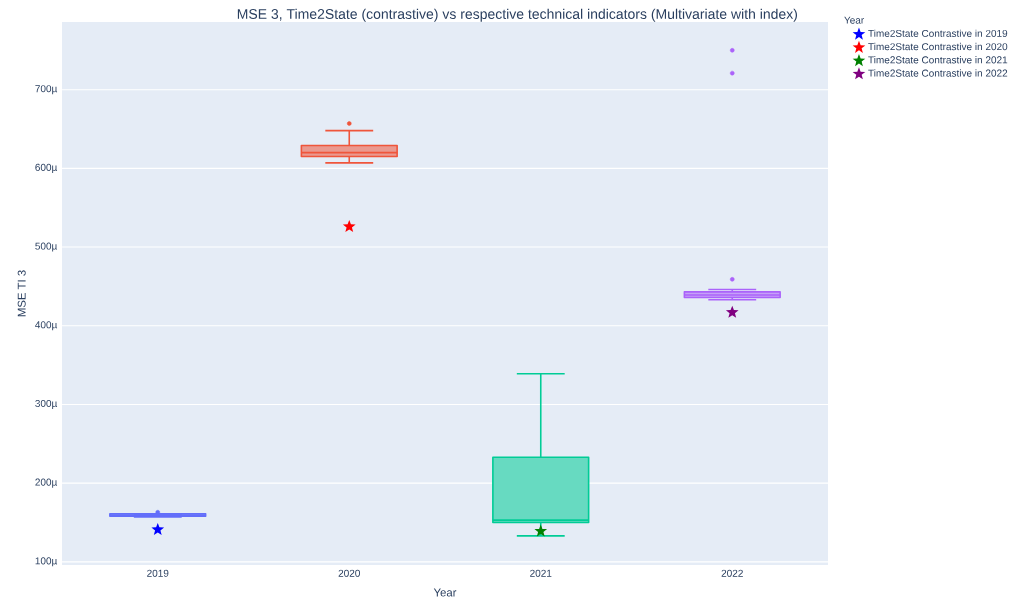  I want to click on chart-title: MSE 3, Time2State (contrastive) vs respective technical indicators (Multivariate with index), so click(517, 15).